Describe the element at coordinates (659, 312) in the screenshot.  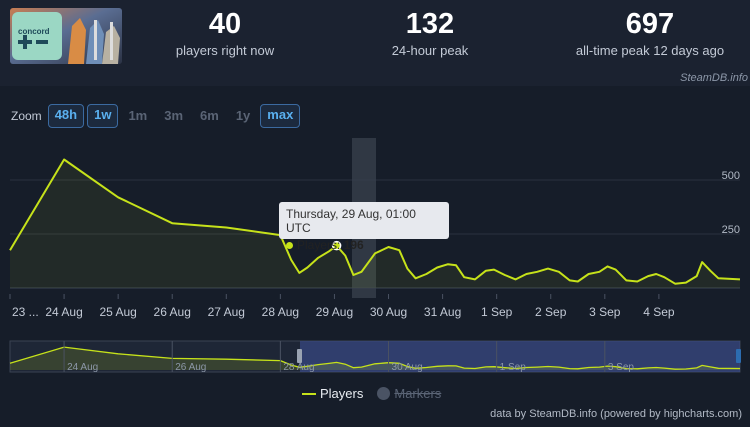
I see `x-tick-label: 4 Sep` at that location.